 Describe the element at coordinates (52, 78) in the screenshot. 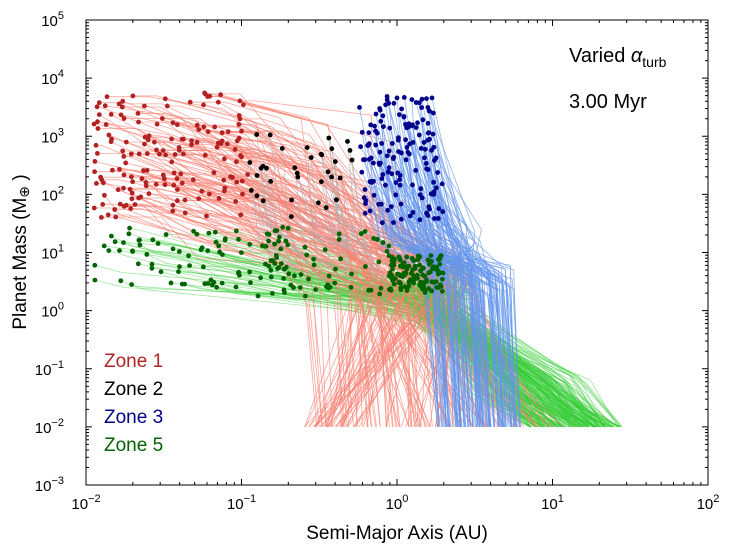

I see `y-tick-label: 10⁴` at that location.